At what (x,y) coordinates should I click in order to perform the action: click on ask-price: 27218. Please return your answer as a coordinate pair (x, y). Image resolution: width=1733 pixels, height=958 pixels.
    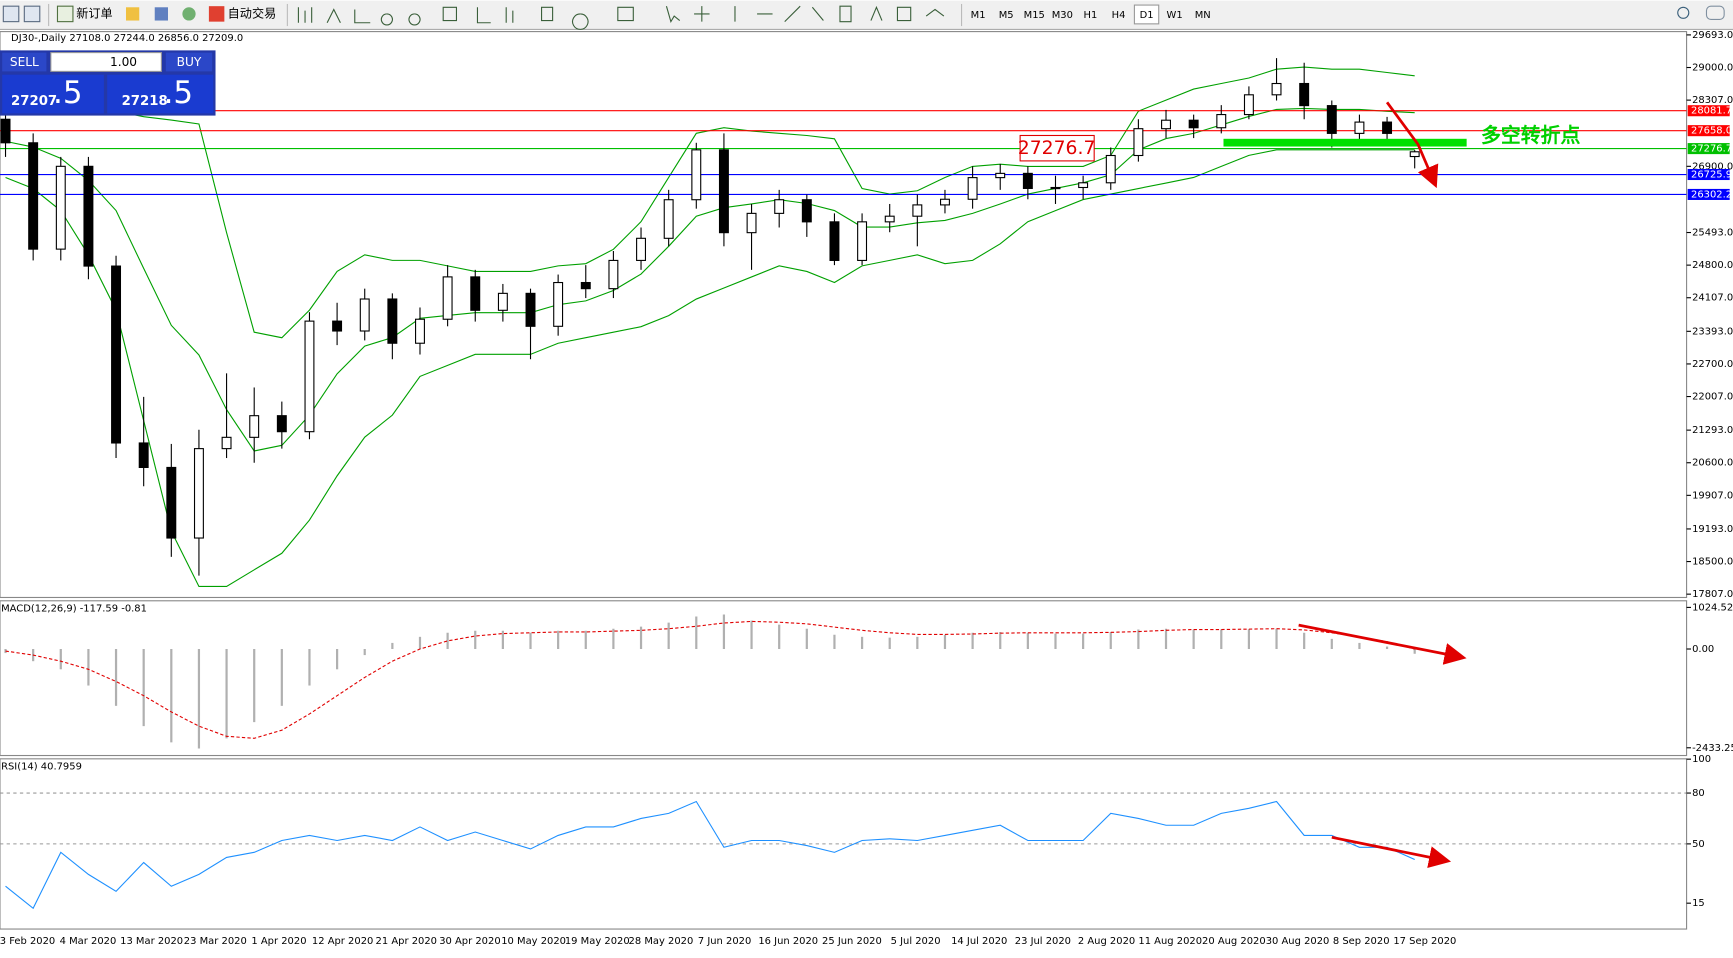
    Looking at the image, I should click on (145, 101).